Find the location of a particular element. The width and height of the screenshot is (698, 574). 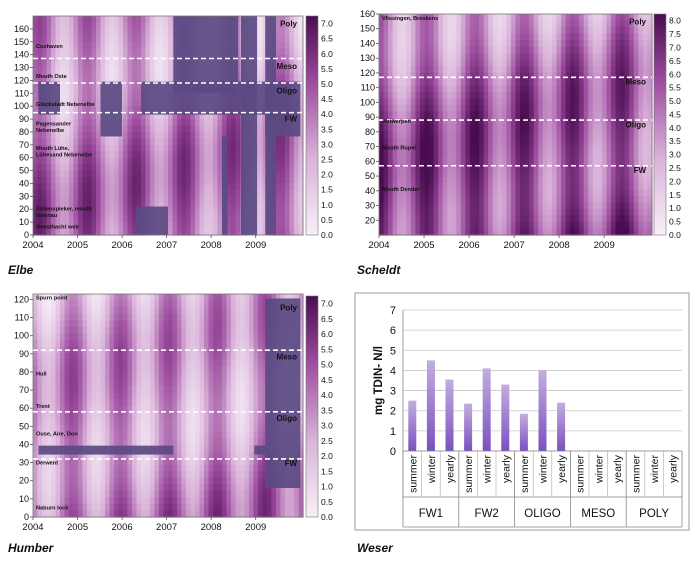

y-tick-label: 110 is located at coordinates (22, 93).